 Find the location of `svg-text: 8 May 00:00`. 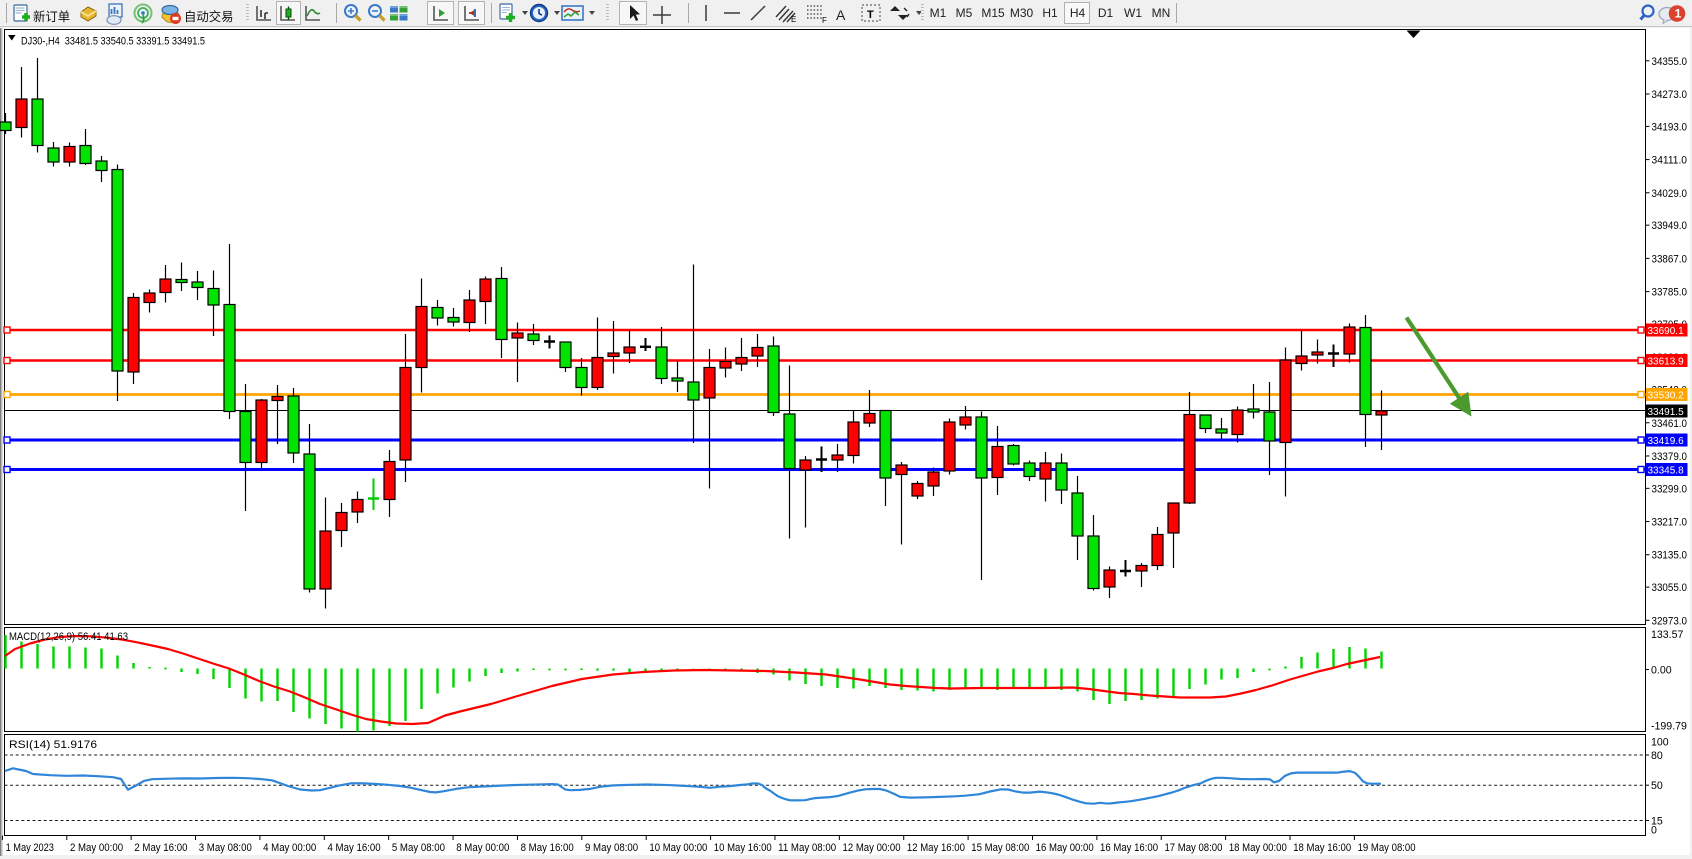

svg-text: 8 May 00:00 is located at coordinates (482, 848).